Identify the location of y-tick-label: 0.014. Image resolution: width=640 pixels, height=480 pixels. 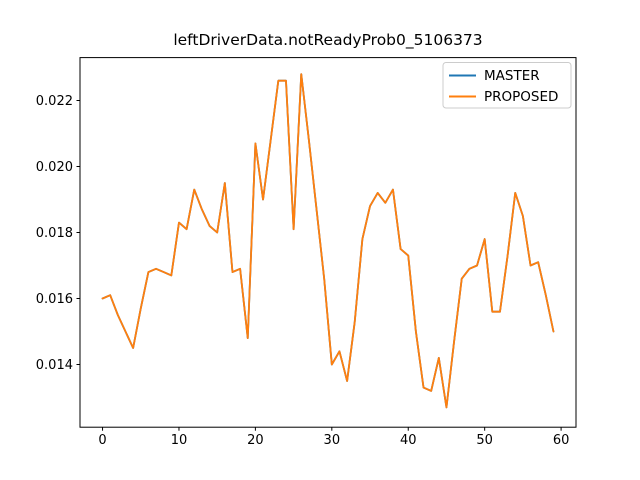
(54, 365).